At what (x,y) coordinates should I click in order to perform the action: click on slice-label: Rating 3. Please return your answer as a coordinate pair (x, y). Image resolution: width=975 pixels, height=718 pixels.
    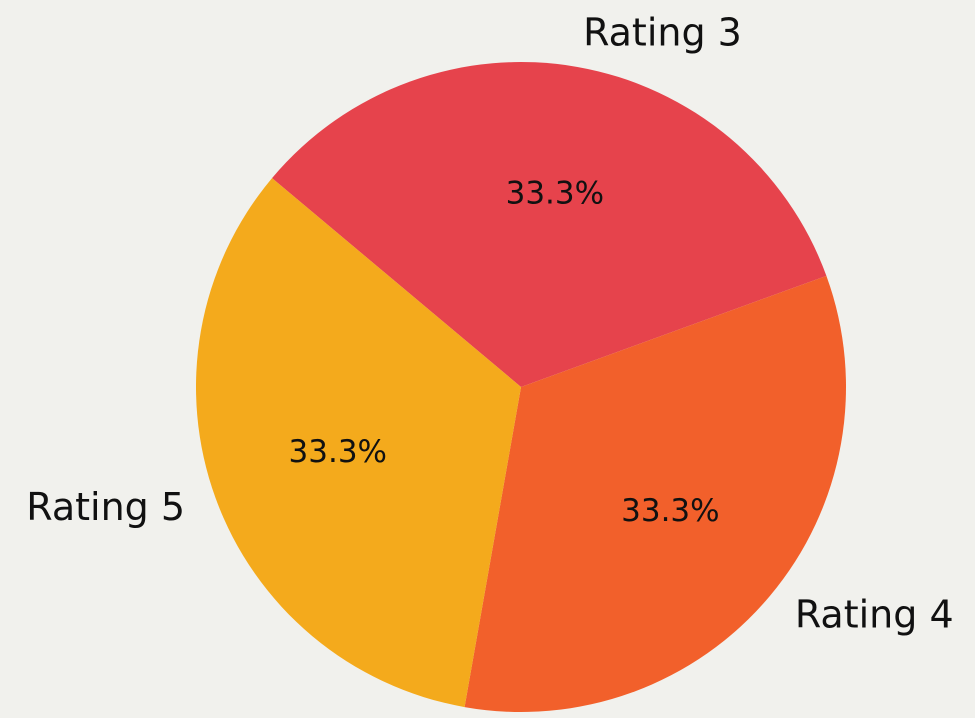
    Looking at the image, I should click on (662, 32).